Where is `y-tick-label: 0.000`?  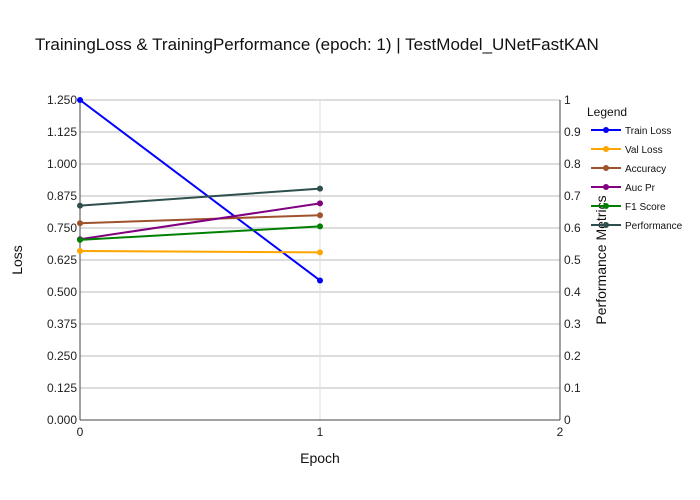 y-tick-label: 0.000 is located at coordinates (62, 420).